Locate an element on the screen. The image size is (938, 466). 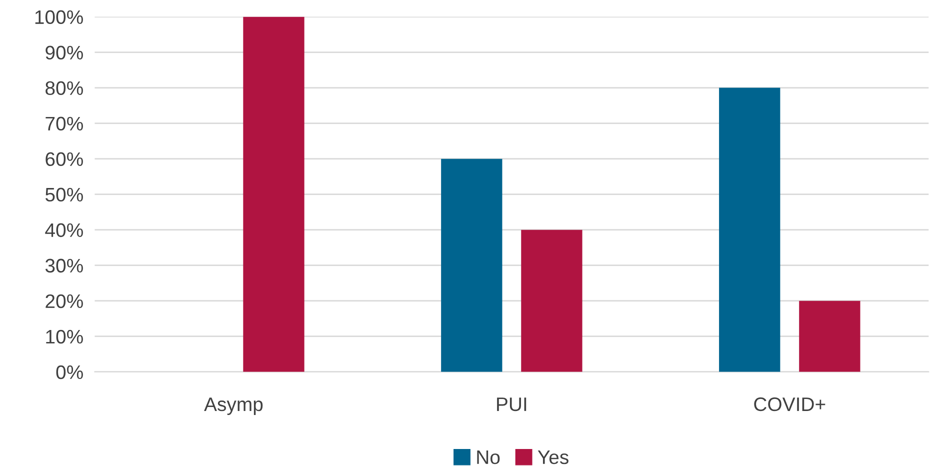
y-tick-label: 80% is located at coordinates (64, 88).